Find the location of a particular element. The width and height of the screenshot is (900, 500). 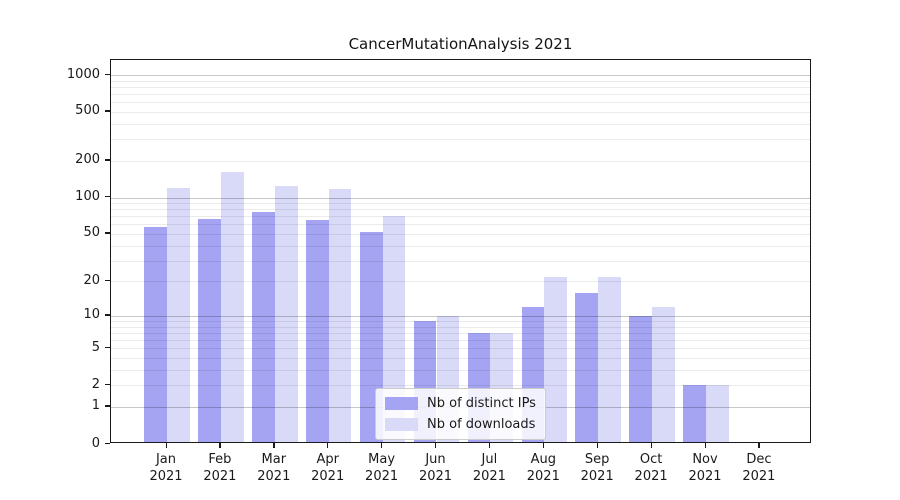

bar-nb-of-downloads-may is located at coordinates (394, 329).